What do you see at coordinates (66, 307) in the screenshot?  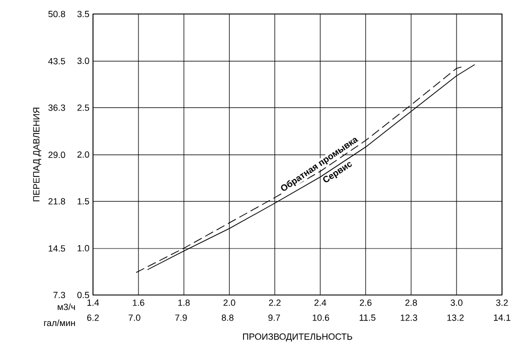 I see `text: м3/ч` at bounding box center [66, 307].